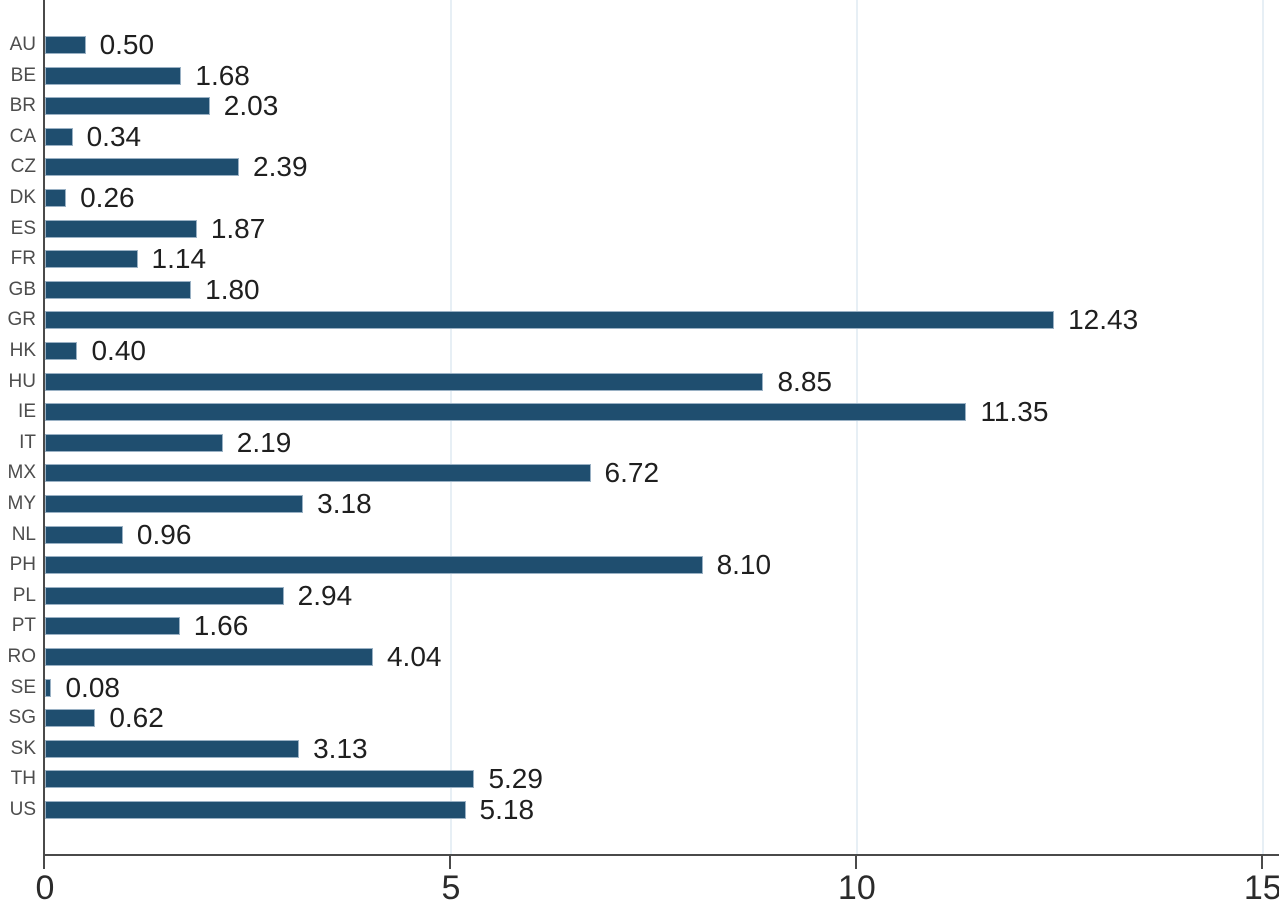  What do you see at coordinates (804, 381) in the screenshot?
I see `bar-value-label: 8.85` at bounding box center [804, 381].